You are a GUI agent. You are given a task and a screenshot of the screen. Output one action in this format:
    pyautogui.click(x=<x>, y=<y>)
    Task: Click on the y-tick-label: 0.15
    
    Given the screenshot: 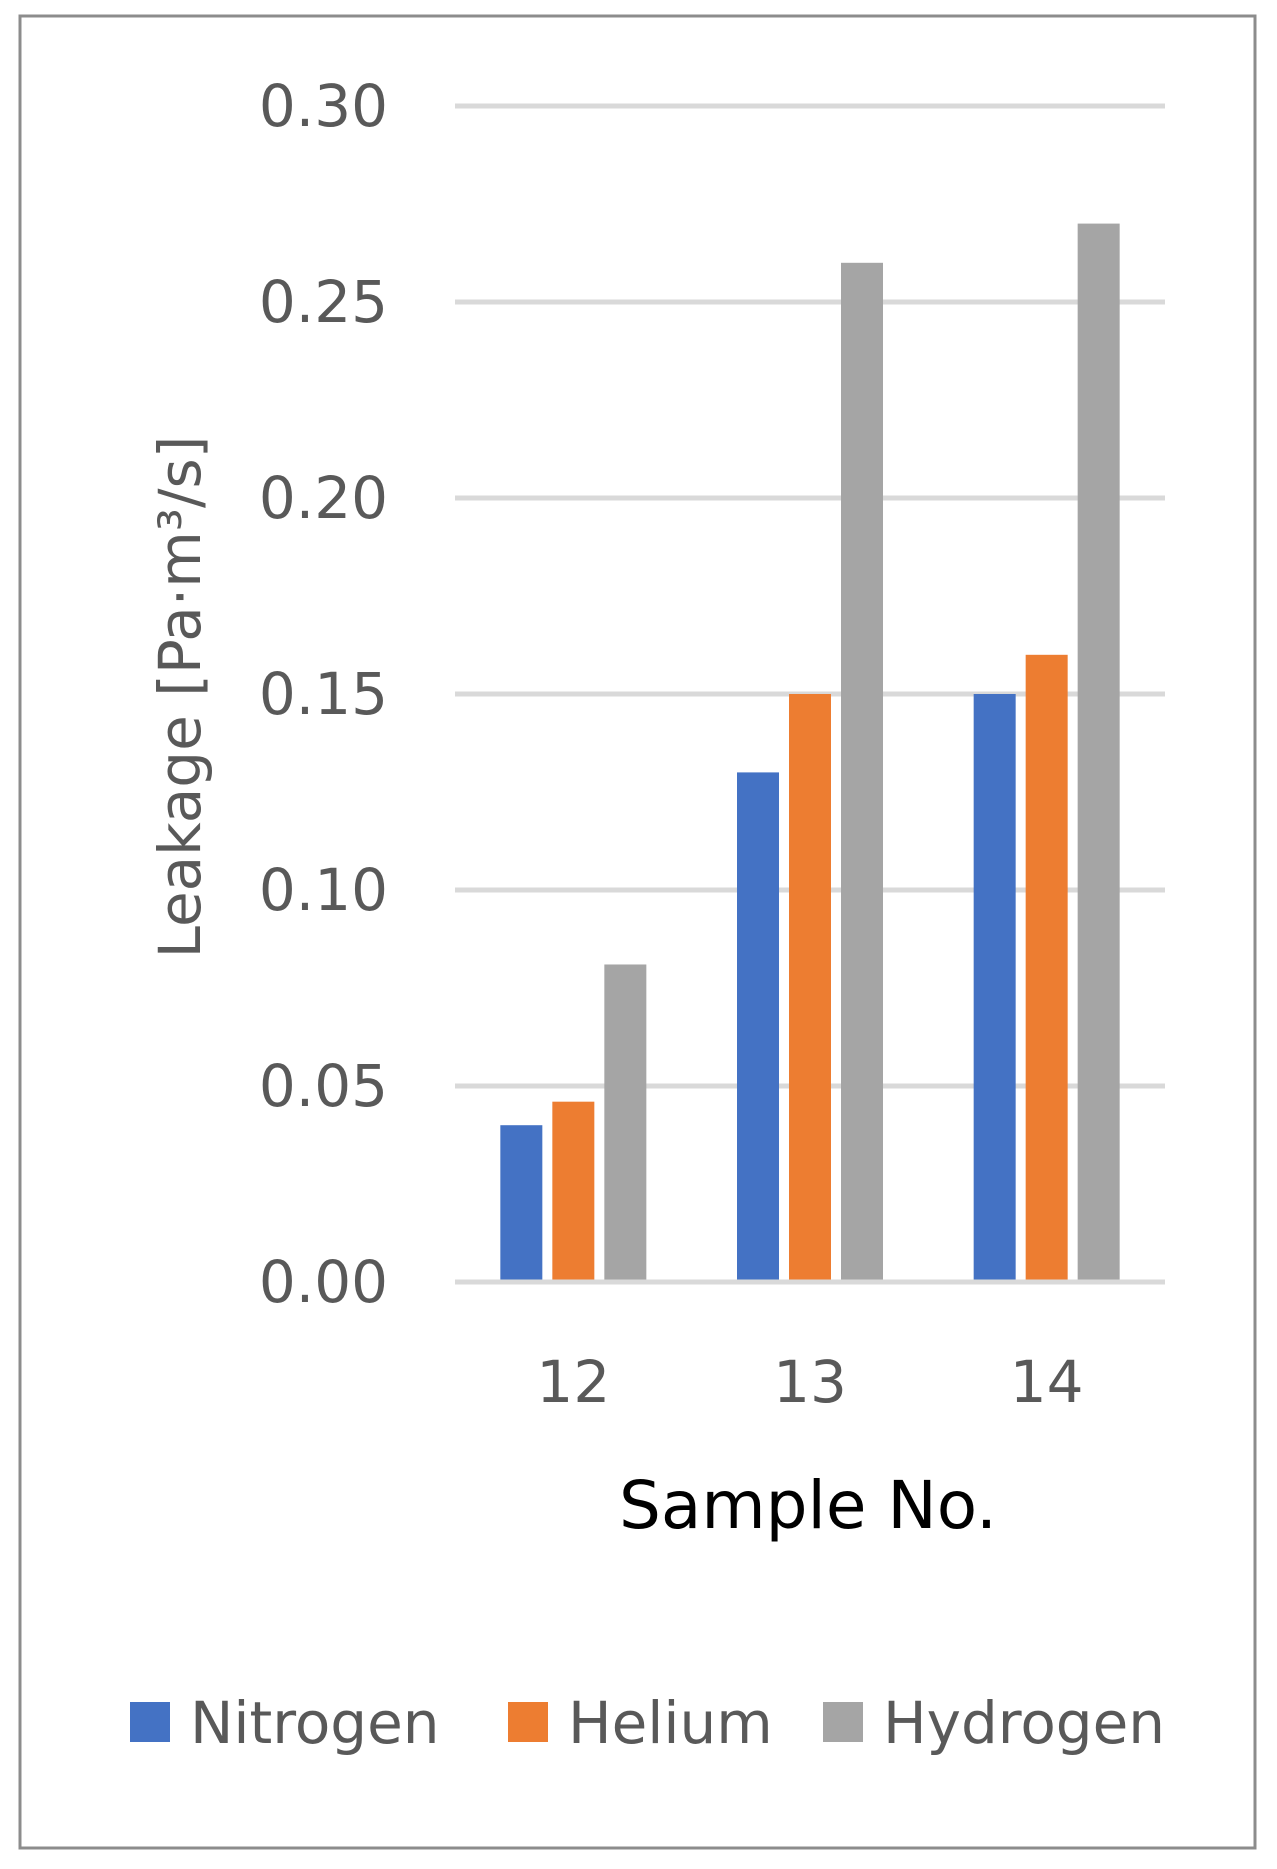 What is the action you would take?
    pyautogui.click(x=323, y=694)
    